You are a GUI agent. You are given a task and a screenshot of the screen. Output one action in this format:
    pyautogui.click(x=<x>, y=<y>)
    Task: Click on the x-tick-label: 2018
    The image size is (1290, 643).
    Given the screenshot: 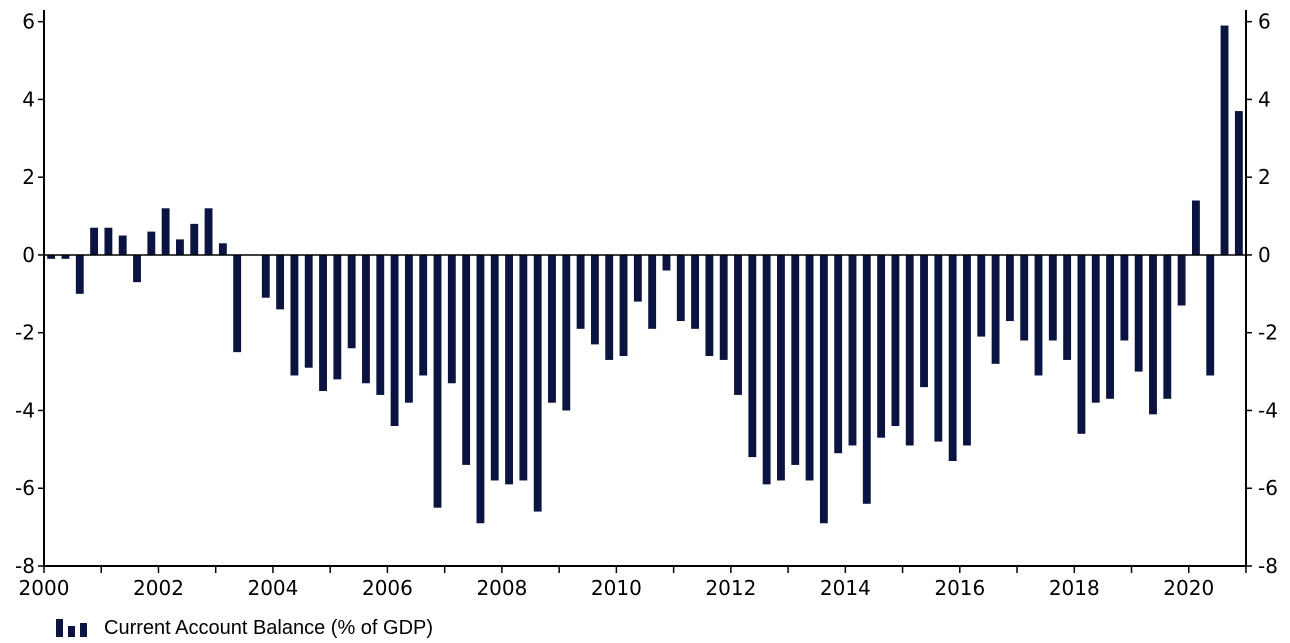 What is the action you would take?
    pyautogui.click(x=1074, y=588)
    